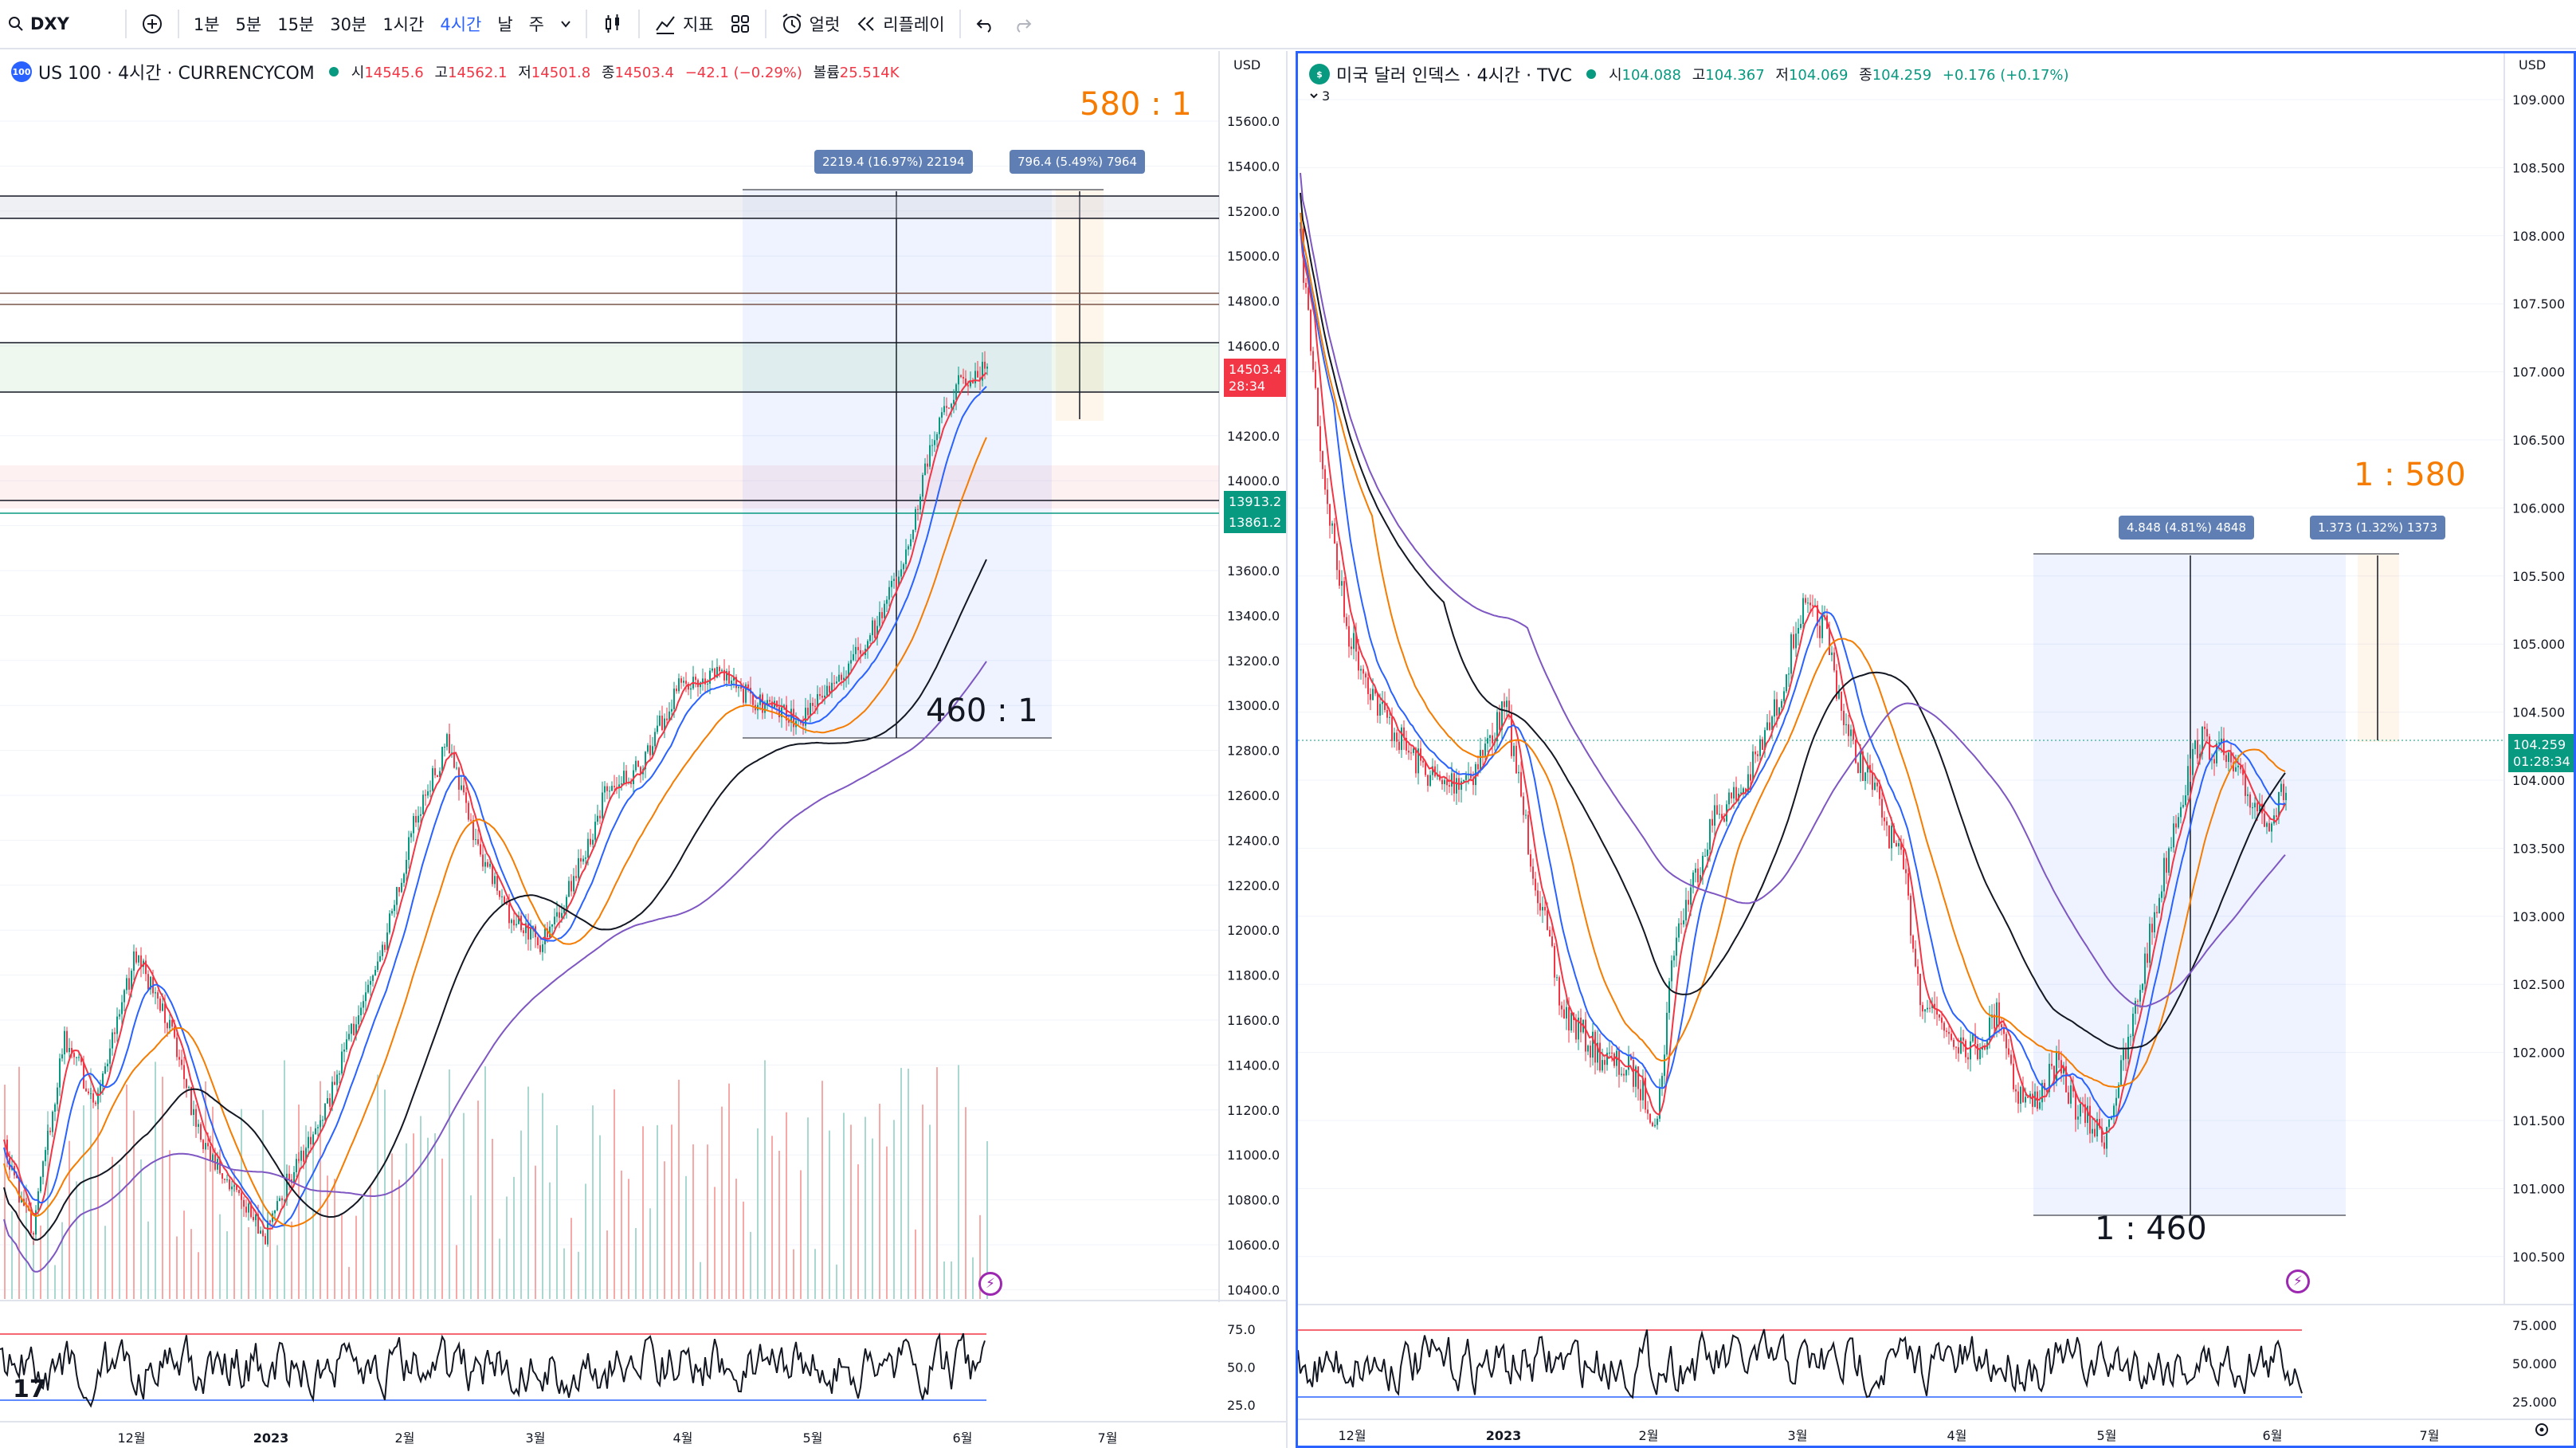 The width and height of the screenshot is (2576, 1448). Describe the element at coordinates (152, 24) in the screenshot. I see `compare-button` at that location.